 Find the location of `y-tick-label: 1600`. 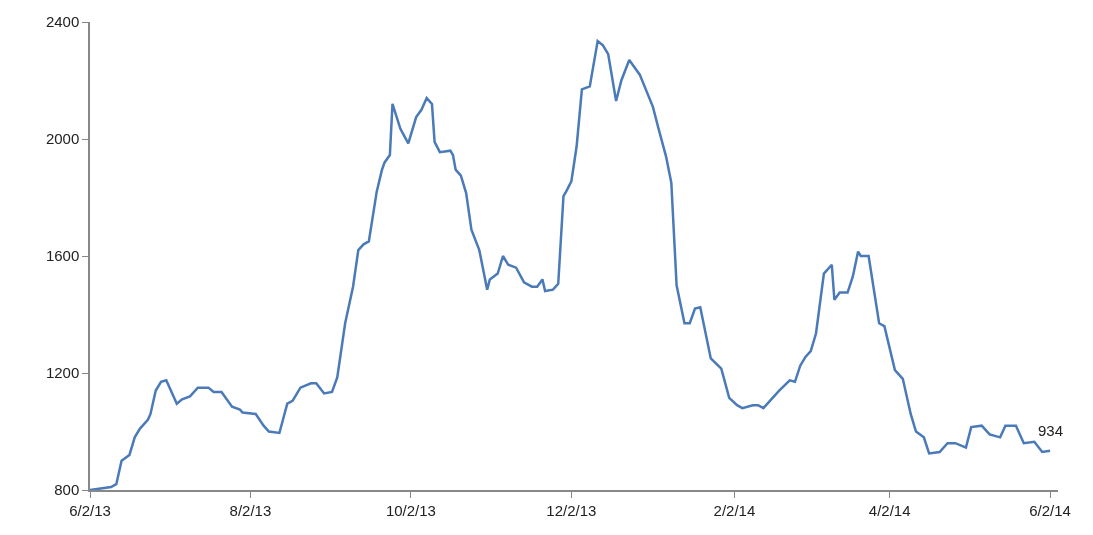

y-tick-label: 1600 is located at coordinates (62, 256).